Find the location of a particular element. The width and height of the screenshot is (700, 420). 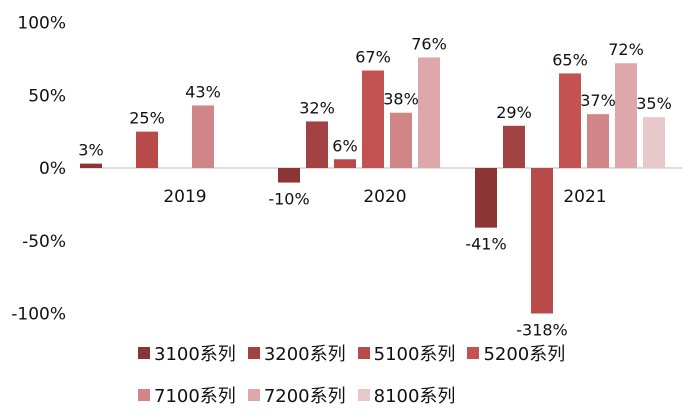

data-label: 38% is located at coordinates (401, 99).